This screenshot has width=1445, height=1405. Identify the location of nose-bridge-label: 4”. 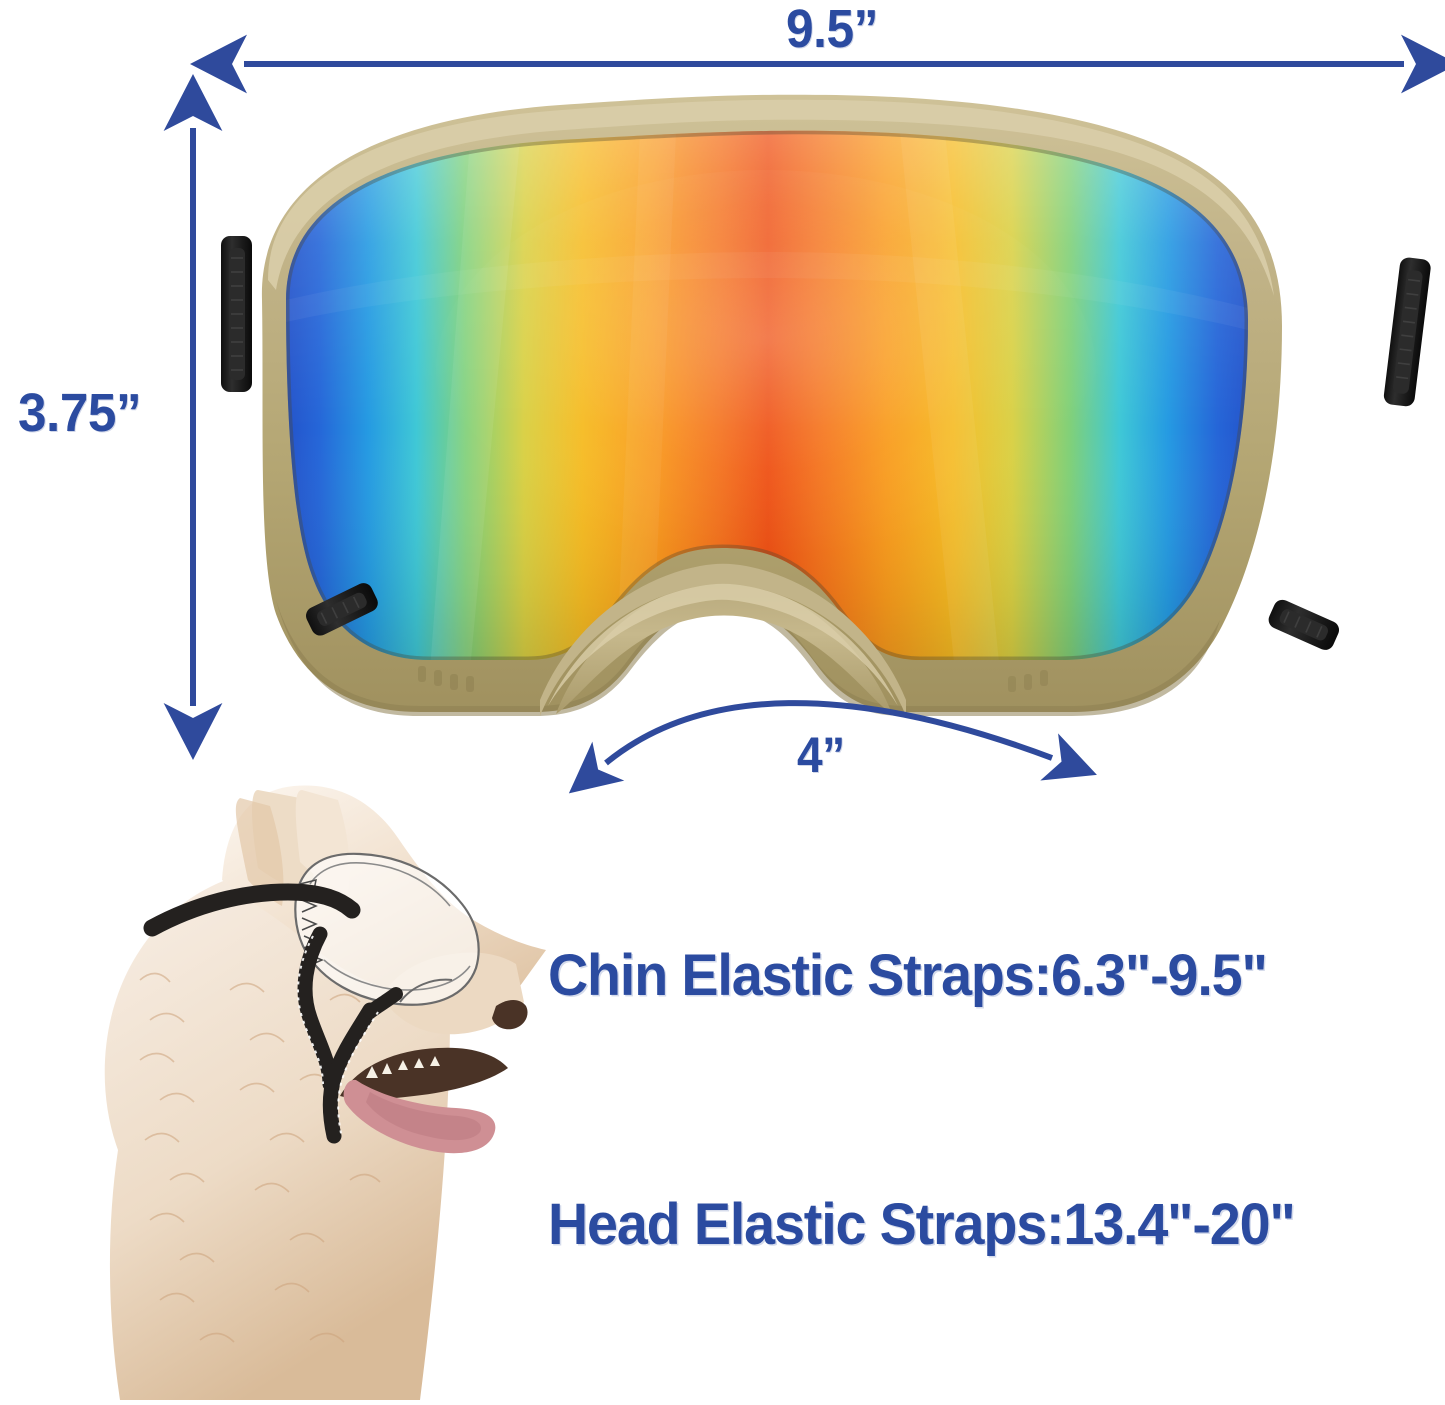
(821, 755).